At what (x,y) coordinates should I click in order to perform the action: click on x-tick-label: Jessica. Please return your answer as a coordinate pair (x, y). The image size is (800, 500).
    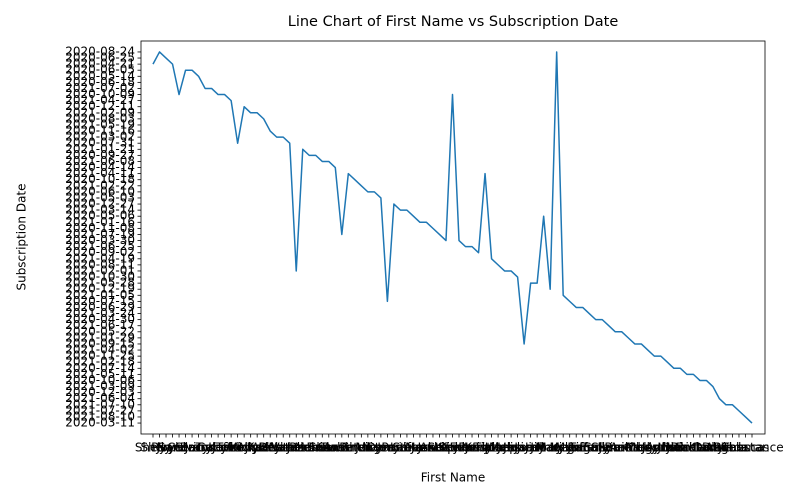
    Looking at the image, I should click on (517, 448).